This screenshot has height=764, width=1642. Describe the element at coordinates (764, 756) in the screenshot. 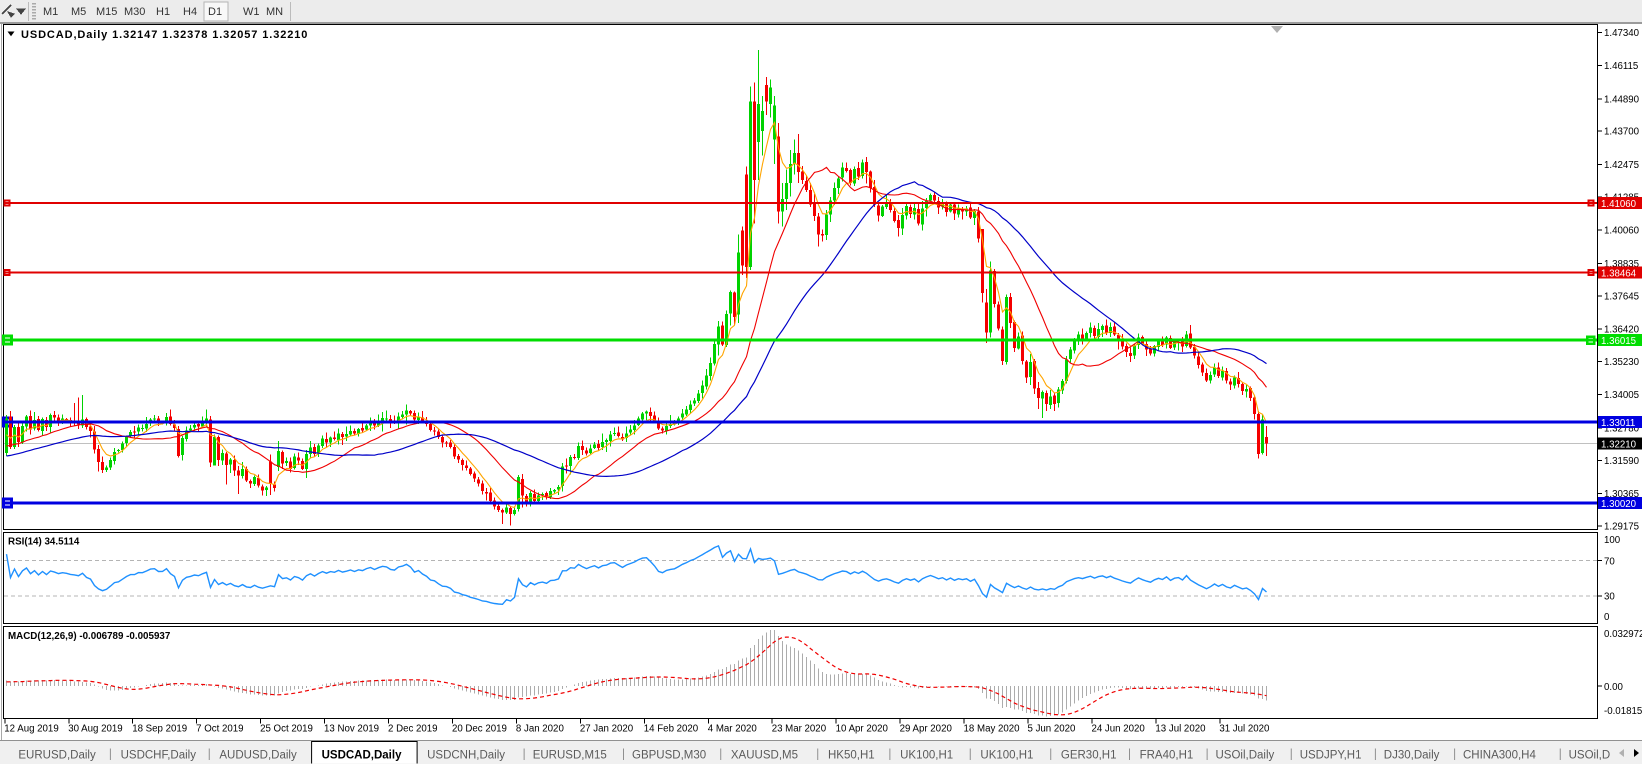

I see `svg-text: XAUUSD,M5` at that location.